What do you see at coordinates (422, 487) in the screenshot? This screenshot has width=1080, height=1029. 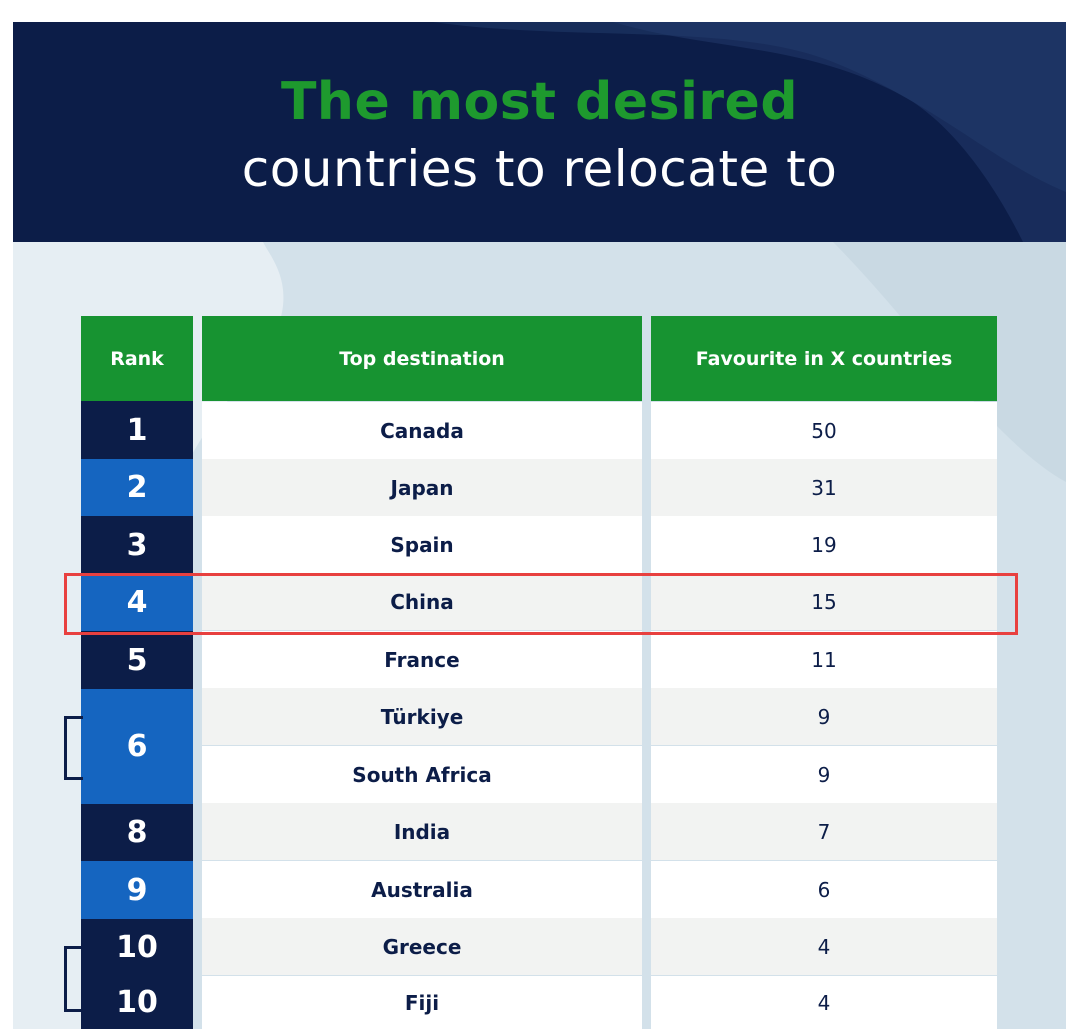 I see `destination-cell: Japan` at bounding box center [422, 487].